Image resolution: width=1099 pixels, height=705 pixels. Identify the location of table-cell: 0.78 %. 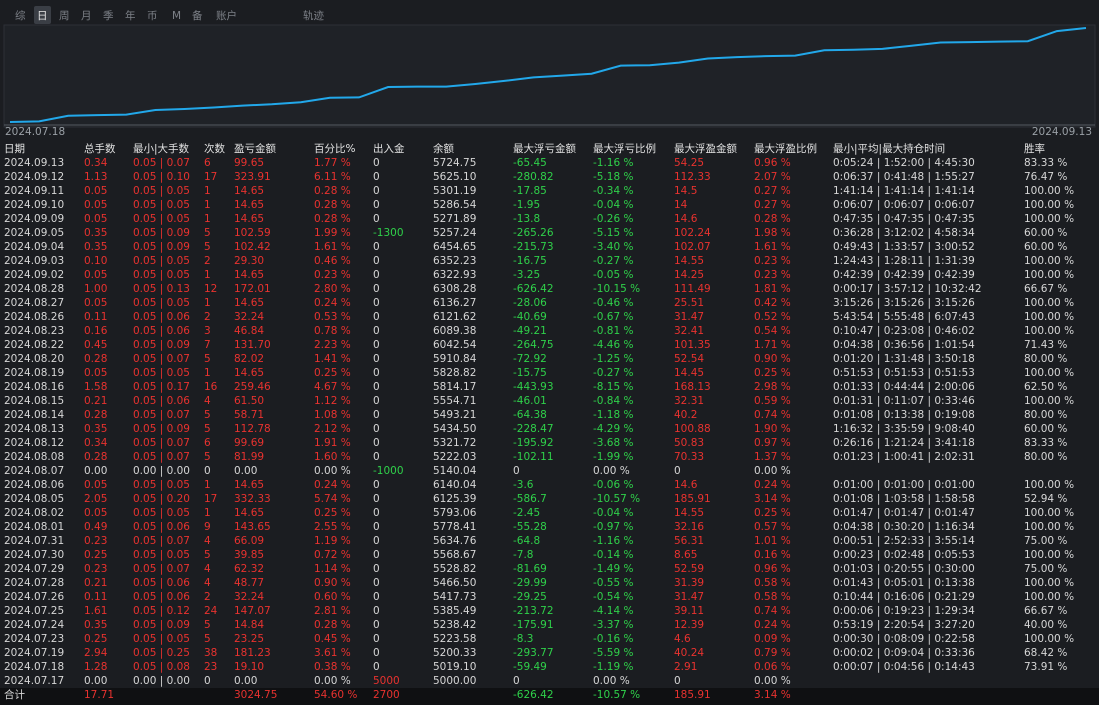
(332, 331).